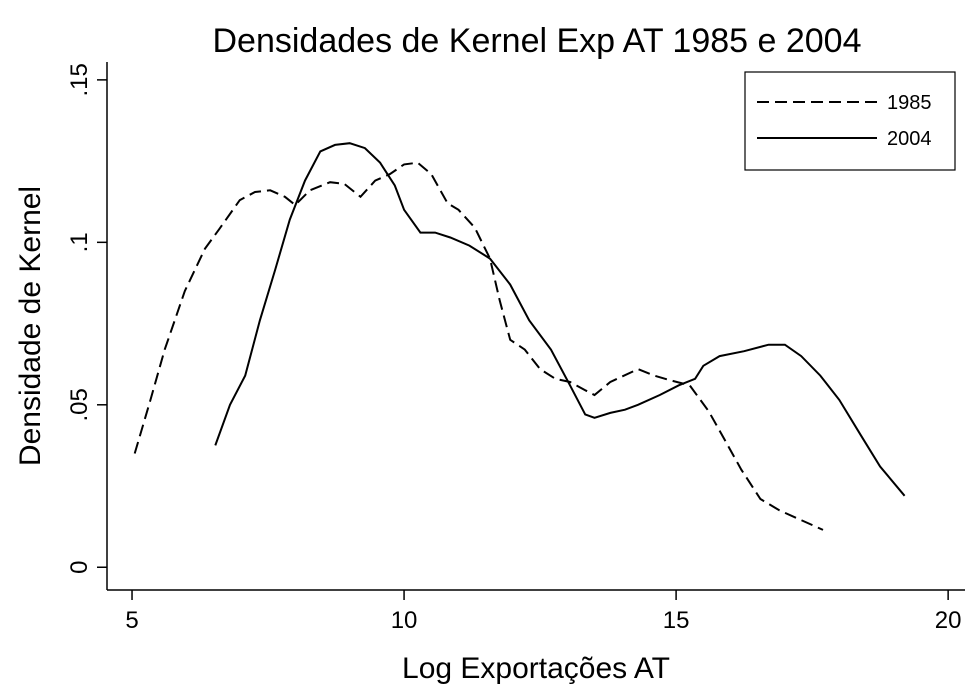 The image size is (967, 687). I want to click on y-axis-label: Densidade de Kernel, so click(30, 326).